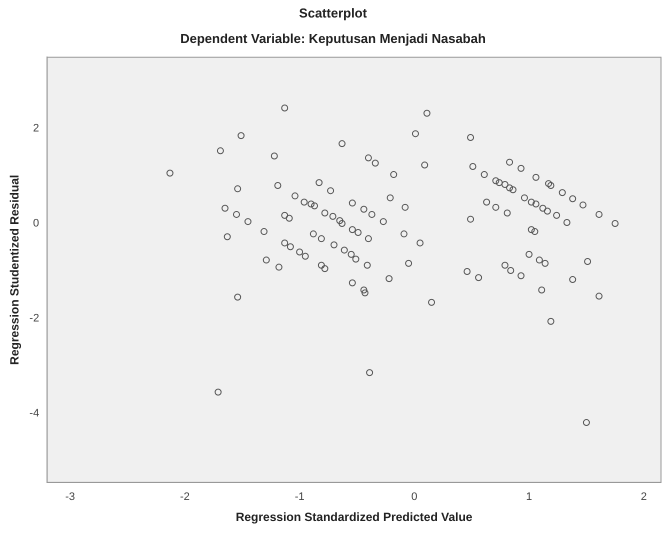 This screenshot has width=666, height=533. I want to click on chart-subtitle: Dependent Variable: Keputusan Menjadi Nasabah, so click(333, 38).